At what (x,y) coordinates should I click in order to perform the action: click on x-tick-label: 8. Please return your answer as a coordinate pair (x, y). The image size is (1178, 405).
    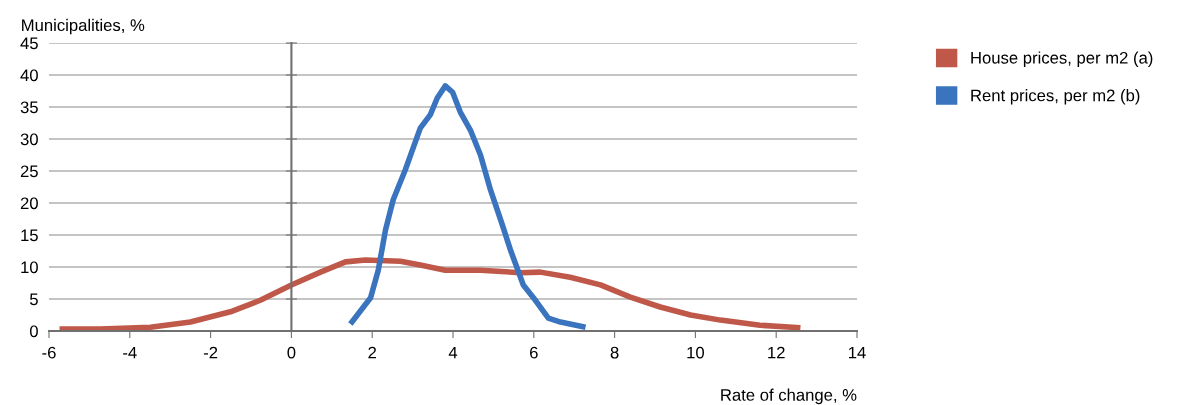
    Looking at the image, I should click on (614, 352).